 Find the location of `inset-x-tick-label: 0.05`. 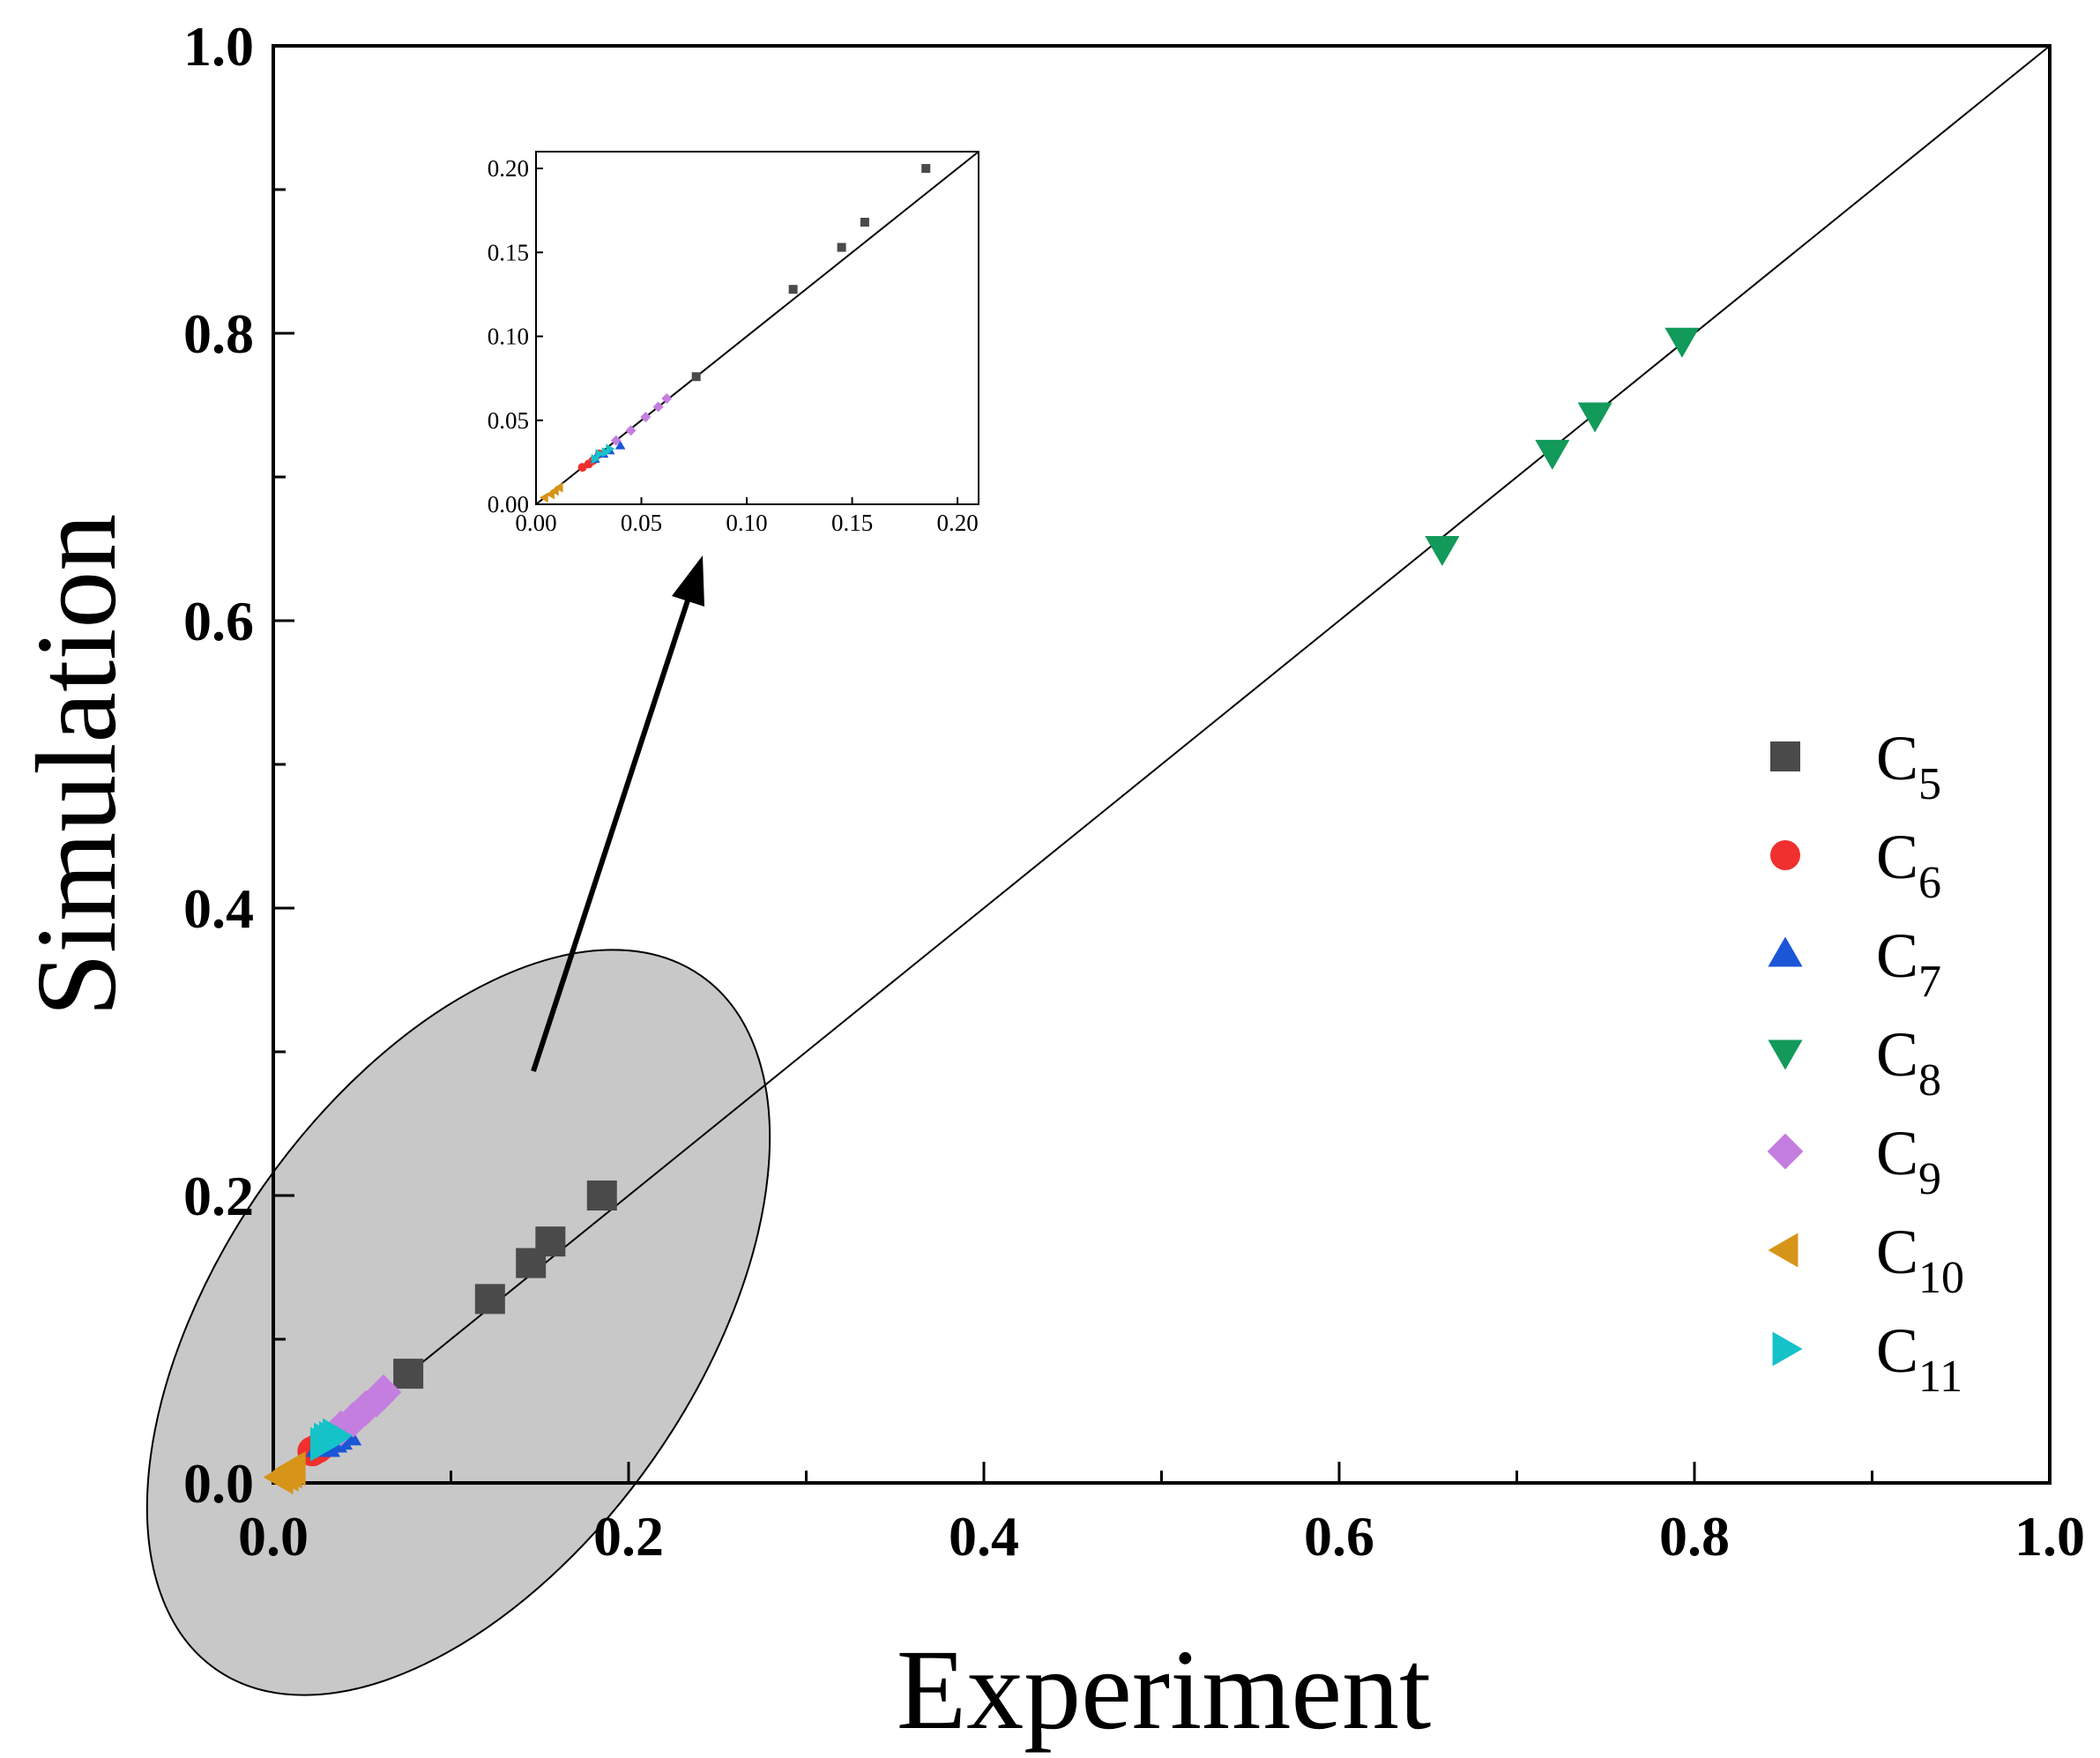

inset-x-tick-label: 0.05 is located at coordinates (641, 523).